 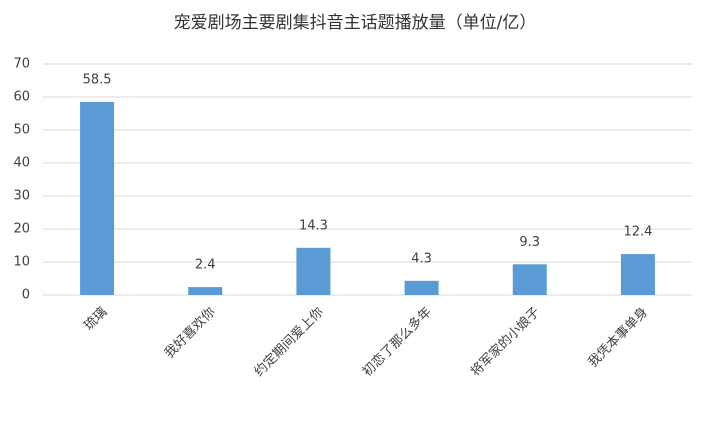 What do you see at coordinates (21, 196) in the screenshot?
I see `y-tick-label: 30` at bounding box center [21, 196].